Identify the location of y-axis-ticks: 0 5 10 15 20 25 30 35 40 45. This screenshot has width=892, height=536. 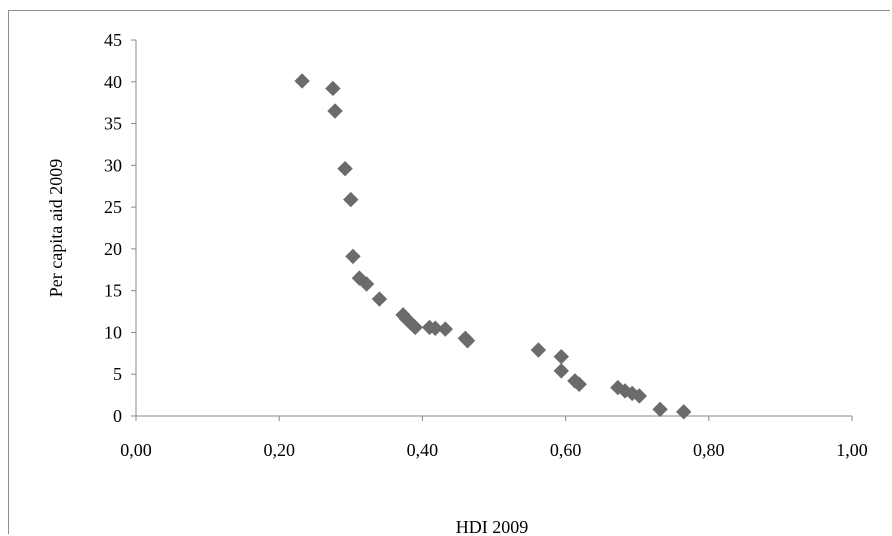
(120, 228).